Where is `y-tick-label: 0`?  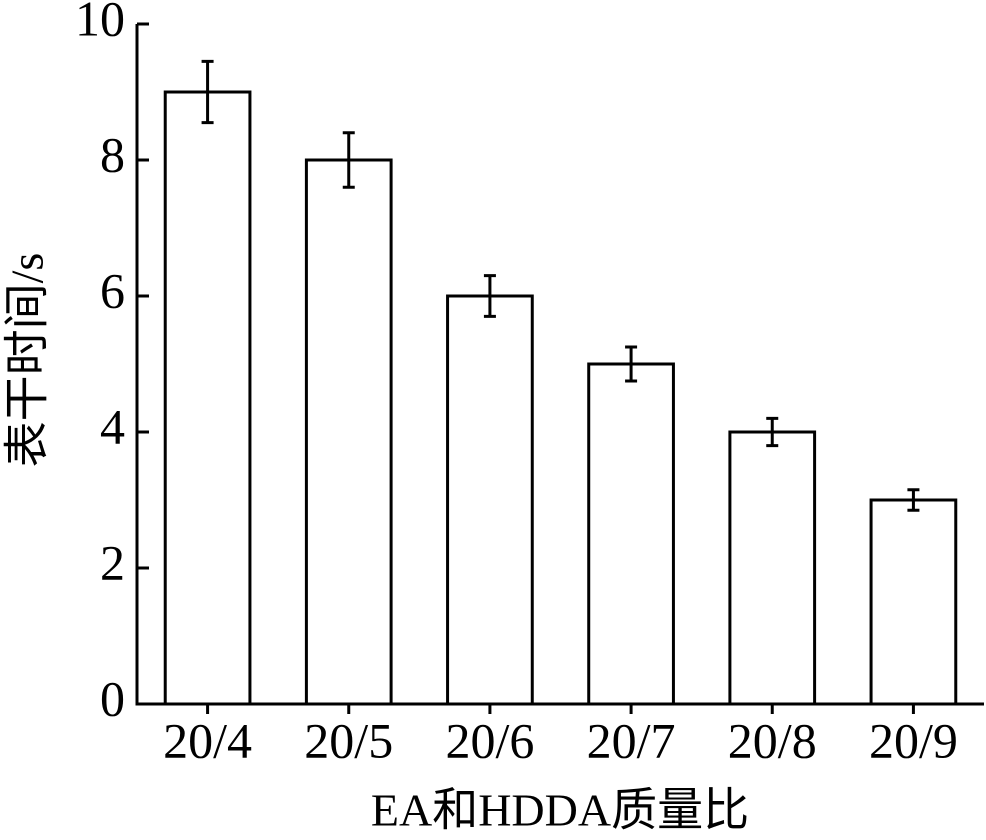
y-tick-label: 0 is located at coordinates (112, 698).